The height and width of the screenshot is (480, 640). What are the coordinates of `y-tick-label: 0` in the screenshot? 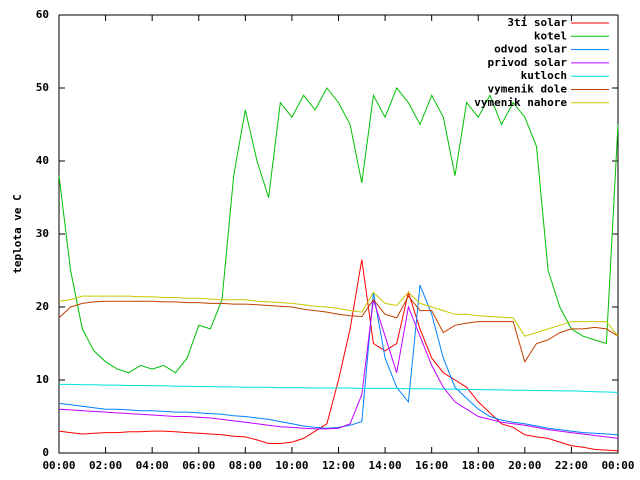 It's located at (45, 452).